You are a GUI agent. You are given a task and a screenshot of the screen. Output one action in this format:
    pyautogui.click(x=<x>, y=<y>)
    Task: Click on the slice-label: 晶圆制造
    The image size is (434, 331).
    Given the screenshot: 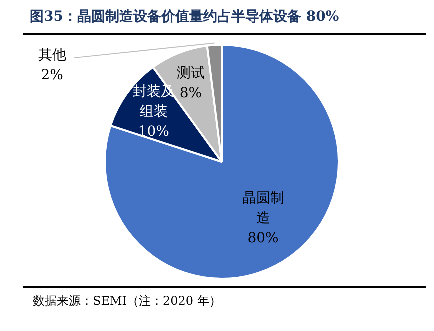 What is the action you would take?
    pyautogui.click(x=263, y=208)
    